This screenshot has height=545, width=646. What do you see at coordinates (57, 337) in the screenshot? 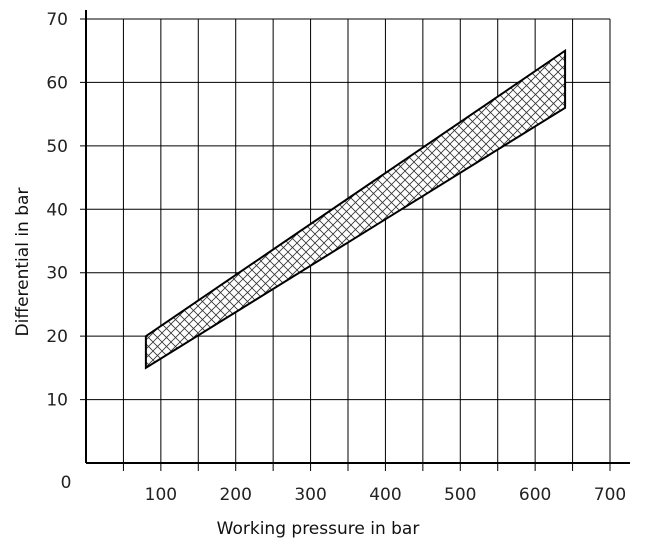
I see `y-tick-label: 20` at bounding box center [57, 337].